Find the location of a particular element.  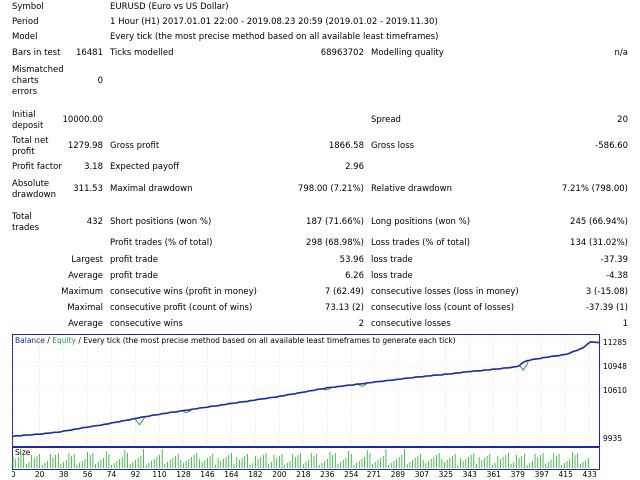

profitfactor-value: 3.18 is located at coordinates (93, 167).